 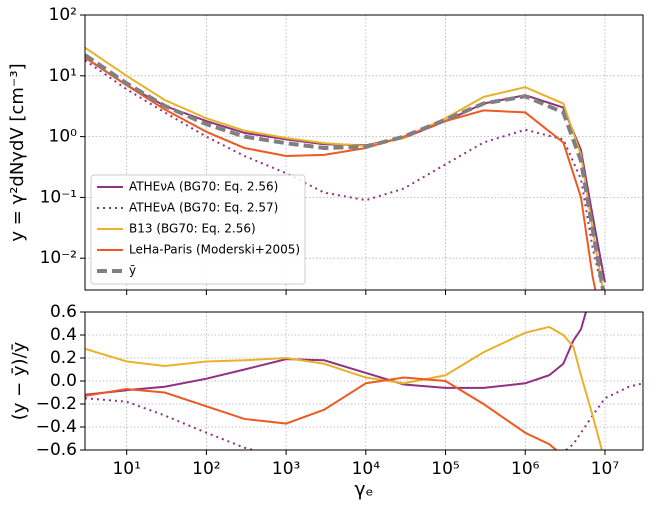 I want to click on y-tick-label: 10⁻¹, so click(x=58, y=197).